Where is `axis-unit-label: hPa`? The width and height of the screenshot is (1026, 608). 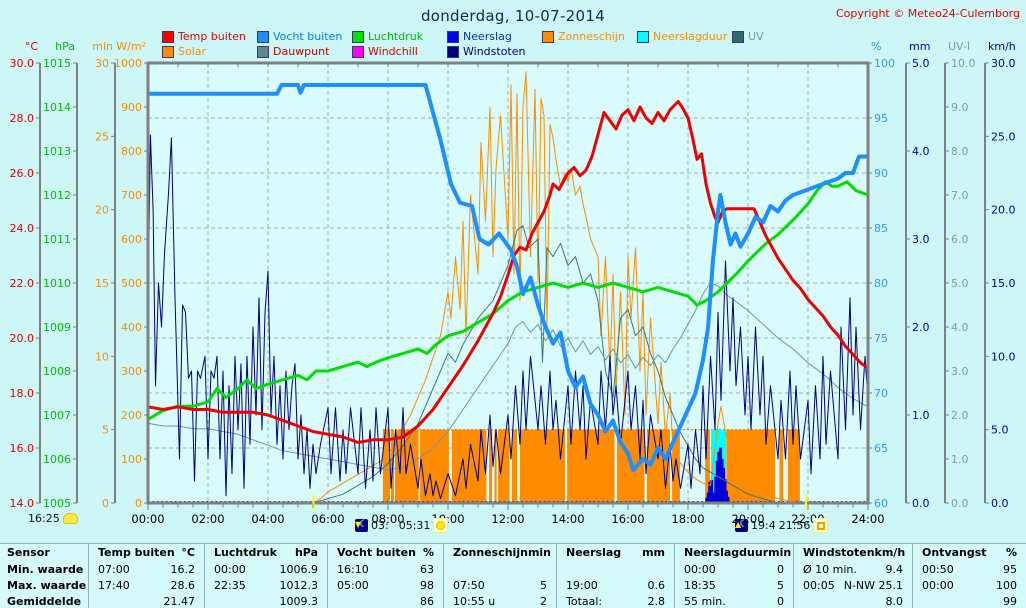
axis-unit-label: hPa is located at coordinates (65, 46).